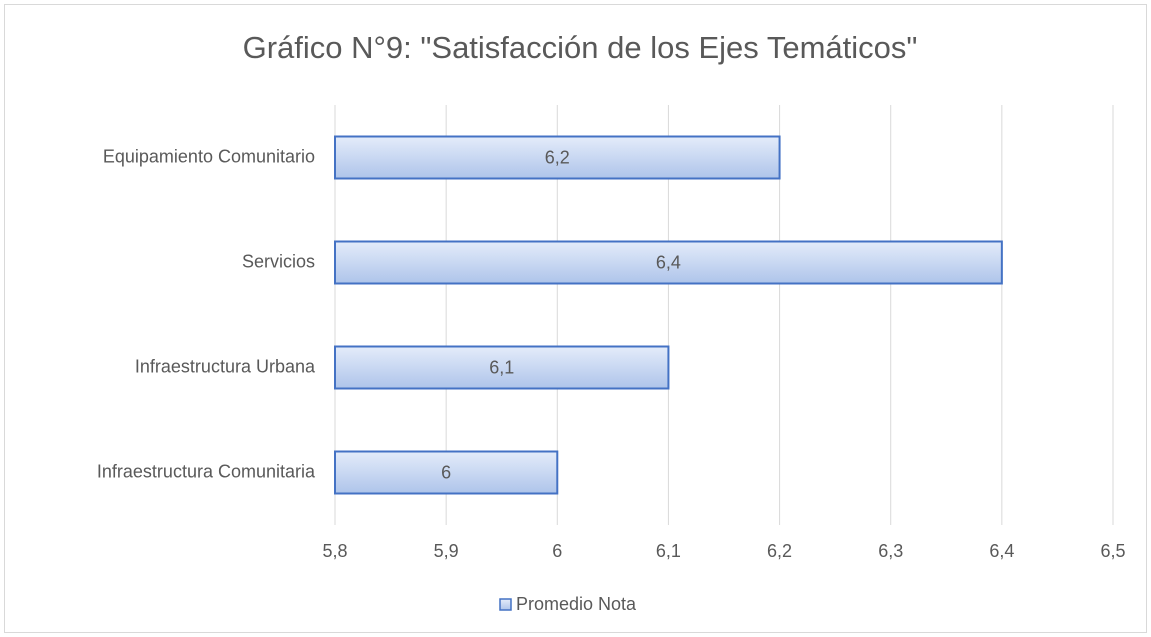 This screenshot has width=1151, height=637. I want to click on data-label: 6,4, so click(668, 262).